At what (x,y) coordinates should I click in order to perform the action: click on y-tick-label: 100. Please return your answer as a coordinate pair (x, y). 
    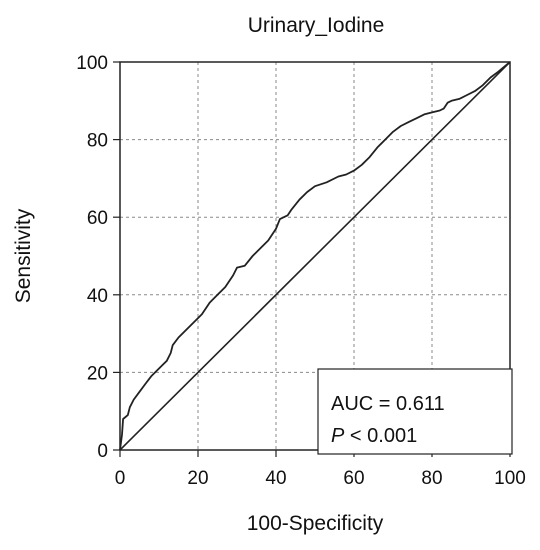
    Looking at the image, I should click on (92, 63).